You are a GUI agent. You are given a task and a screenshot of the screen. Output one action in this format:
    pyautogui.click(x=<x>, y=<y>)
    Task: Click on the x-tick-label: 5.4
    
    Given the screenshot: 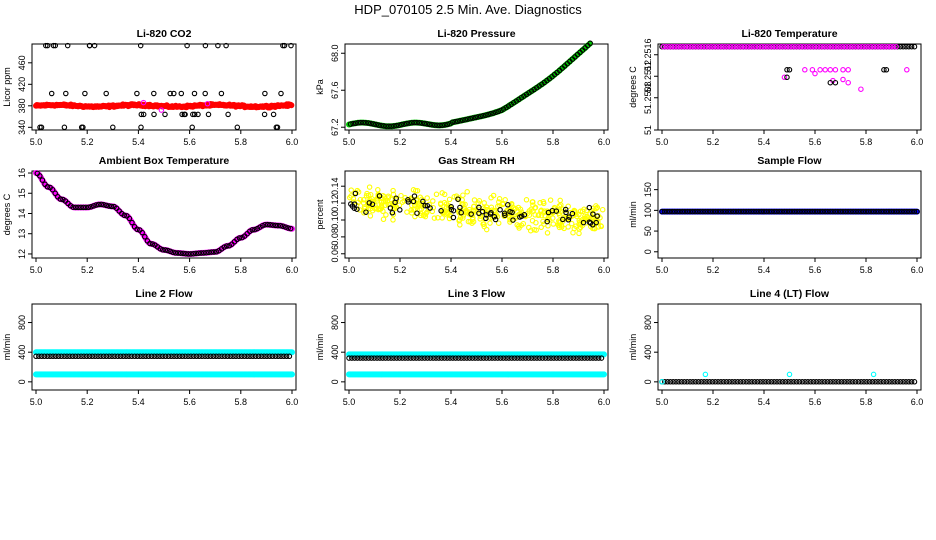 What is the action you would take?
    pyautogui.click(x=138, y=142)
    